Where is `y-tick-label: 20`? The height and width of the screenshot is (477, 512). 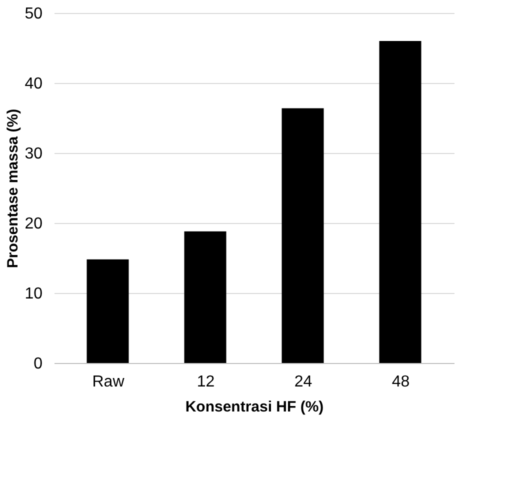
y-tick-label: 20 is located at coordinates (33, 224).